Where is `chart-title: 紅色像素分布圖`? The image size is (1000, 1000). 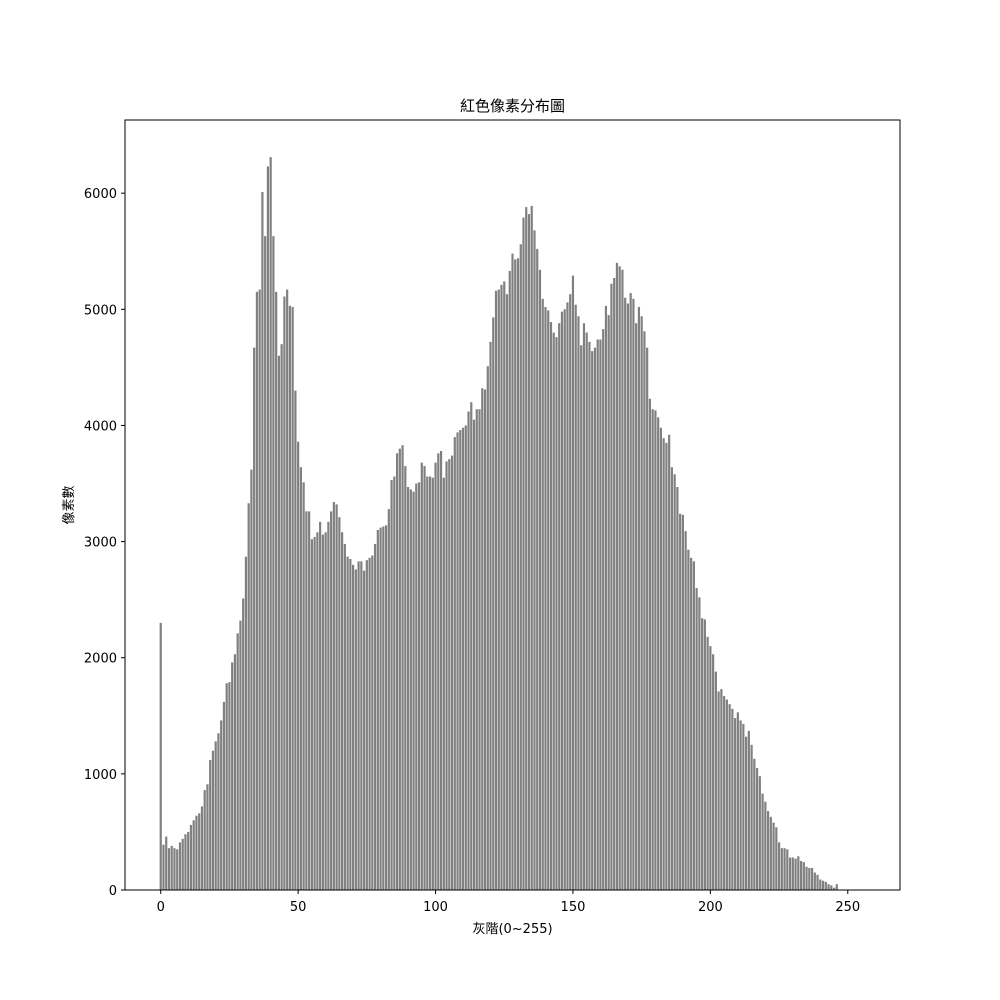 chart-title: 紅色像素分布圖 is located at coordinates (512, 106).